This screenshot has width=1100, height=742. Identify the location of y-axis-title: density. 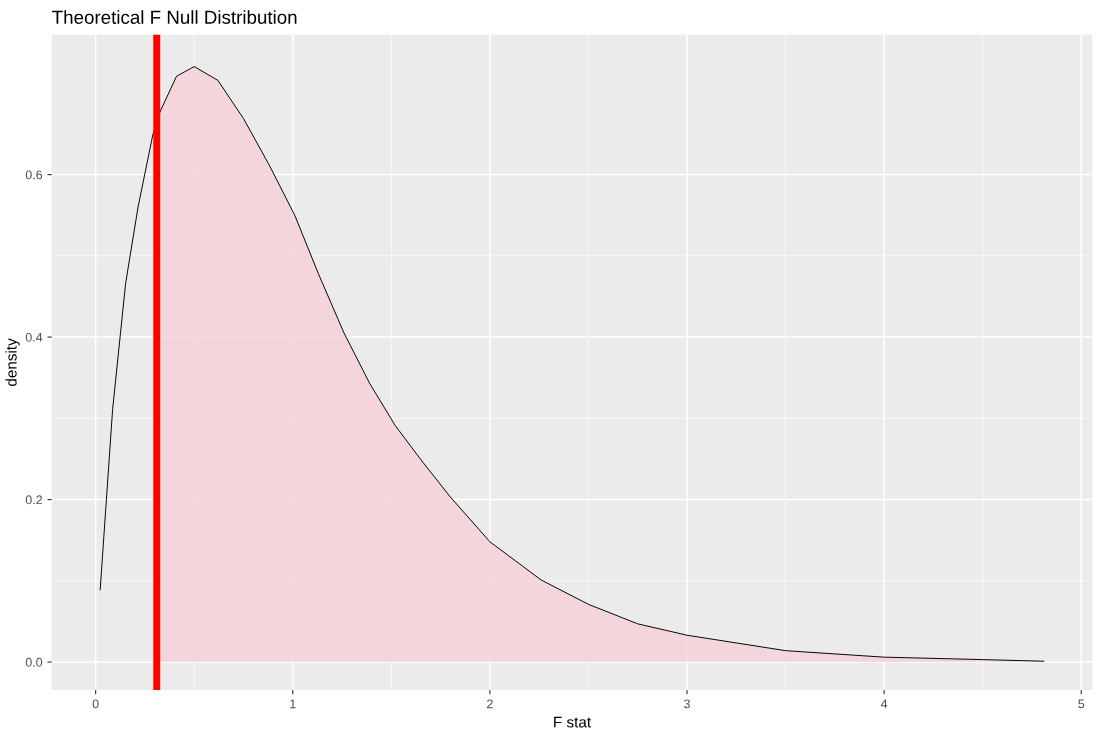
(12, 362).